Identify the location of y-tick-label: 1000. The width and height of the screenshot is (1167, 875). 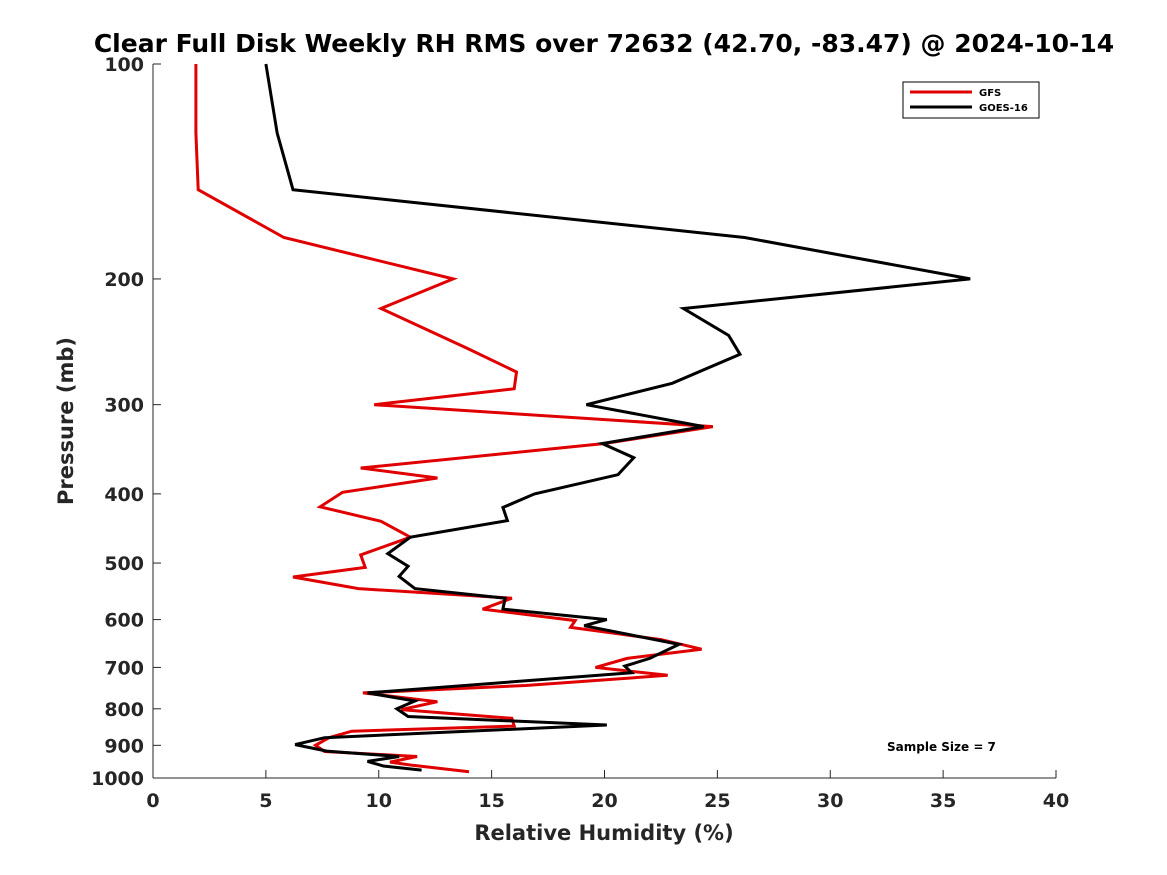
(117, 779).